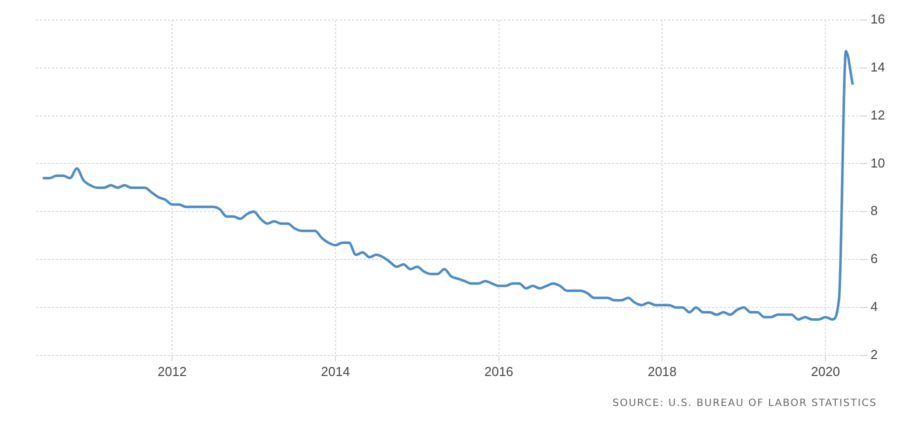 The height and width of the screenshot is (426, 899). I want to click on x-tick-label: 2012, so click(172, 371).